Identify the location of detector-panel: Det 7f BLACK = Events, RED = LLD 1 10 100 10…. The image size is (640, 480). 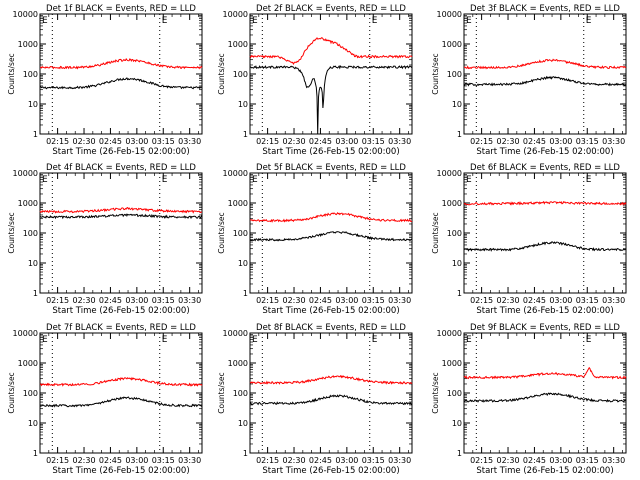
(105, 399).